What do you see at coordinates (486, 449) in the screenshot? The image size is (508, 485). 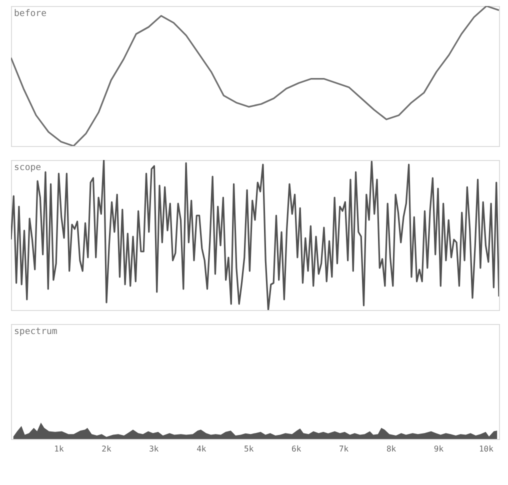 I see `x-tick-label: 10k` at bounding box center [486, 449].